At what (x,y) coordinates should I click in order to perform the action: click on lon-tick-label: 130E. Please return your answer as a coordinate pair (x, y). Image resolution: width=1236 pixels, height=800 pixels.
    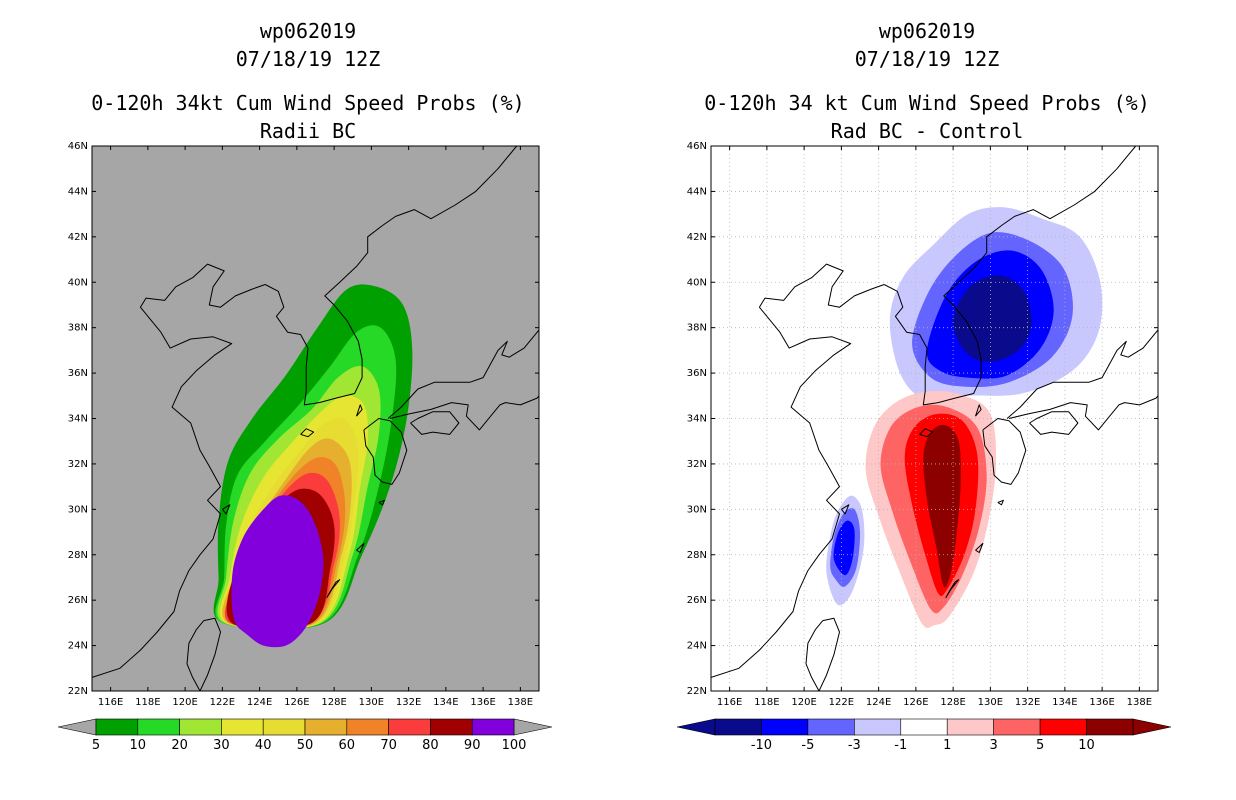
    Looking at the image, I should click on (371, 702).